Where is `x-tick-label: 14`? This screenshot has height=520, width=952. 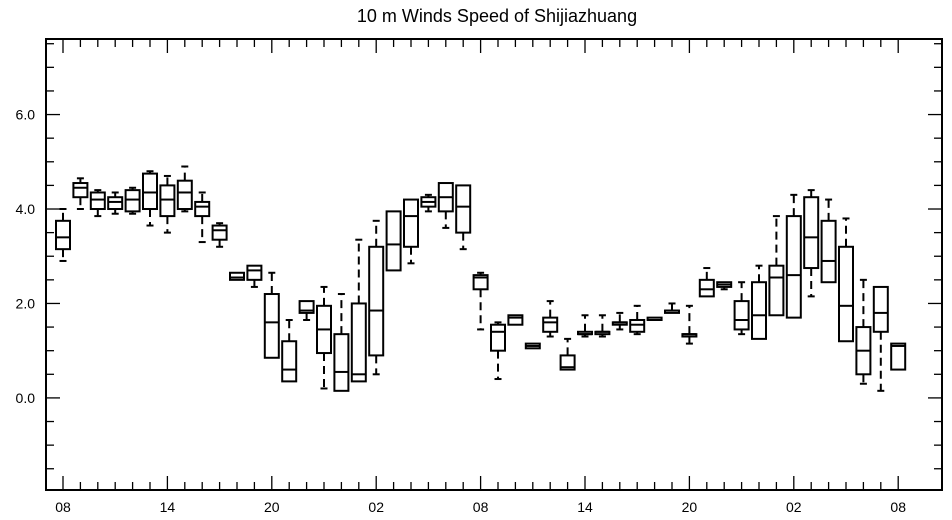 x-tick-label: 14 is located at coordinates (168, 507).